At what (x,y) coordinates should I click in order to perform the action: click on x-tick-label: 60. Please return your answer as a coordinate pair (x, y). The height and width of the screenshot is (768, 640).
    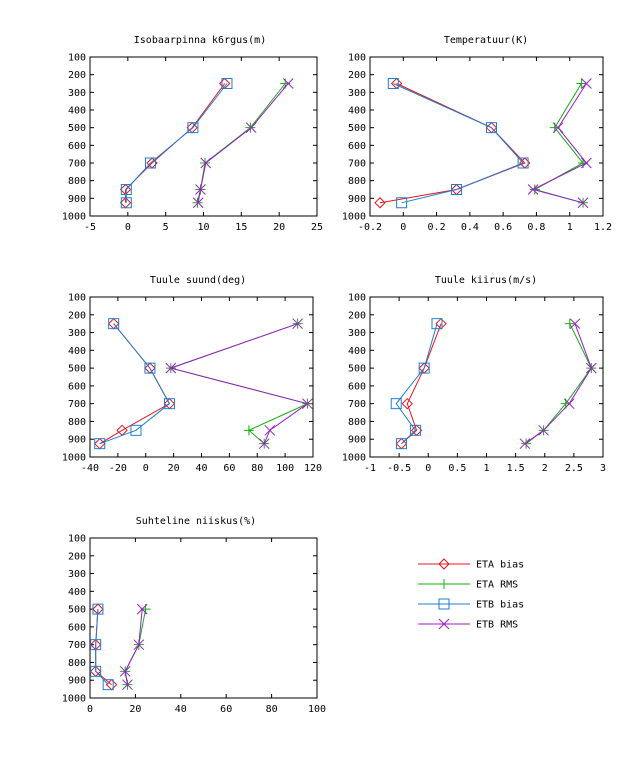
    Looking at the image, I should click on (229, 468).